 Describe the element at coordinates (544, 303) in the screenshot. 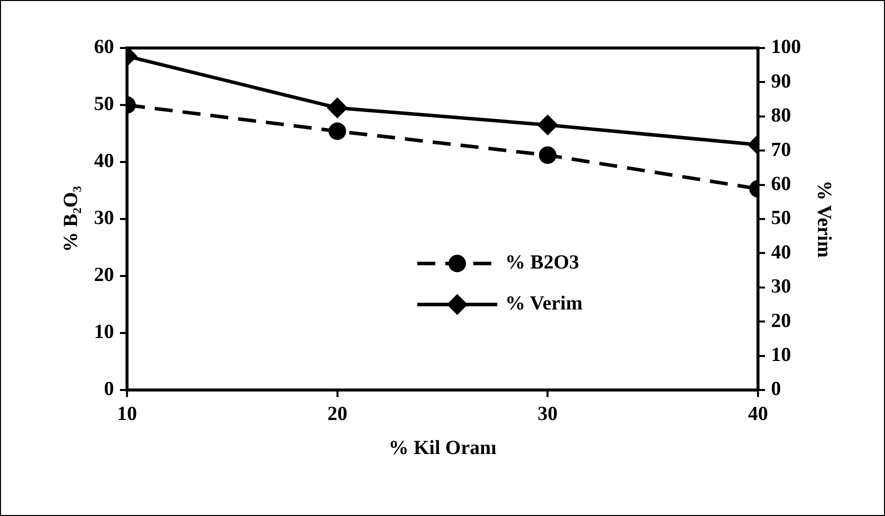

I see `legend-label: % Verim` at that location.